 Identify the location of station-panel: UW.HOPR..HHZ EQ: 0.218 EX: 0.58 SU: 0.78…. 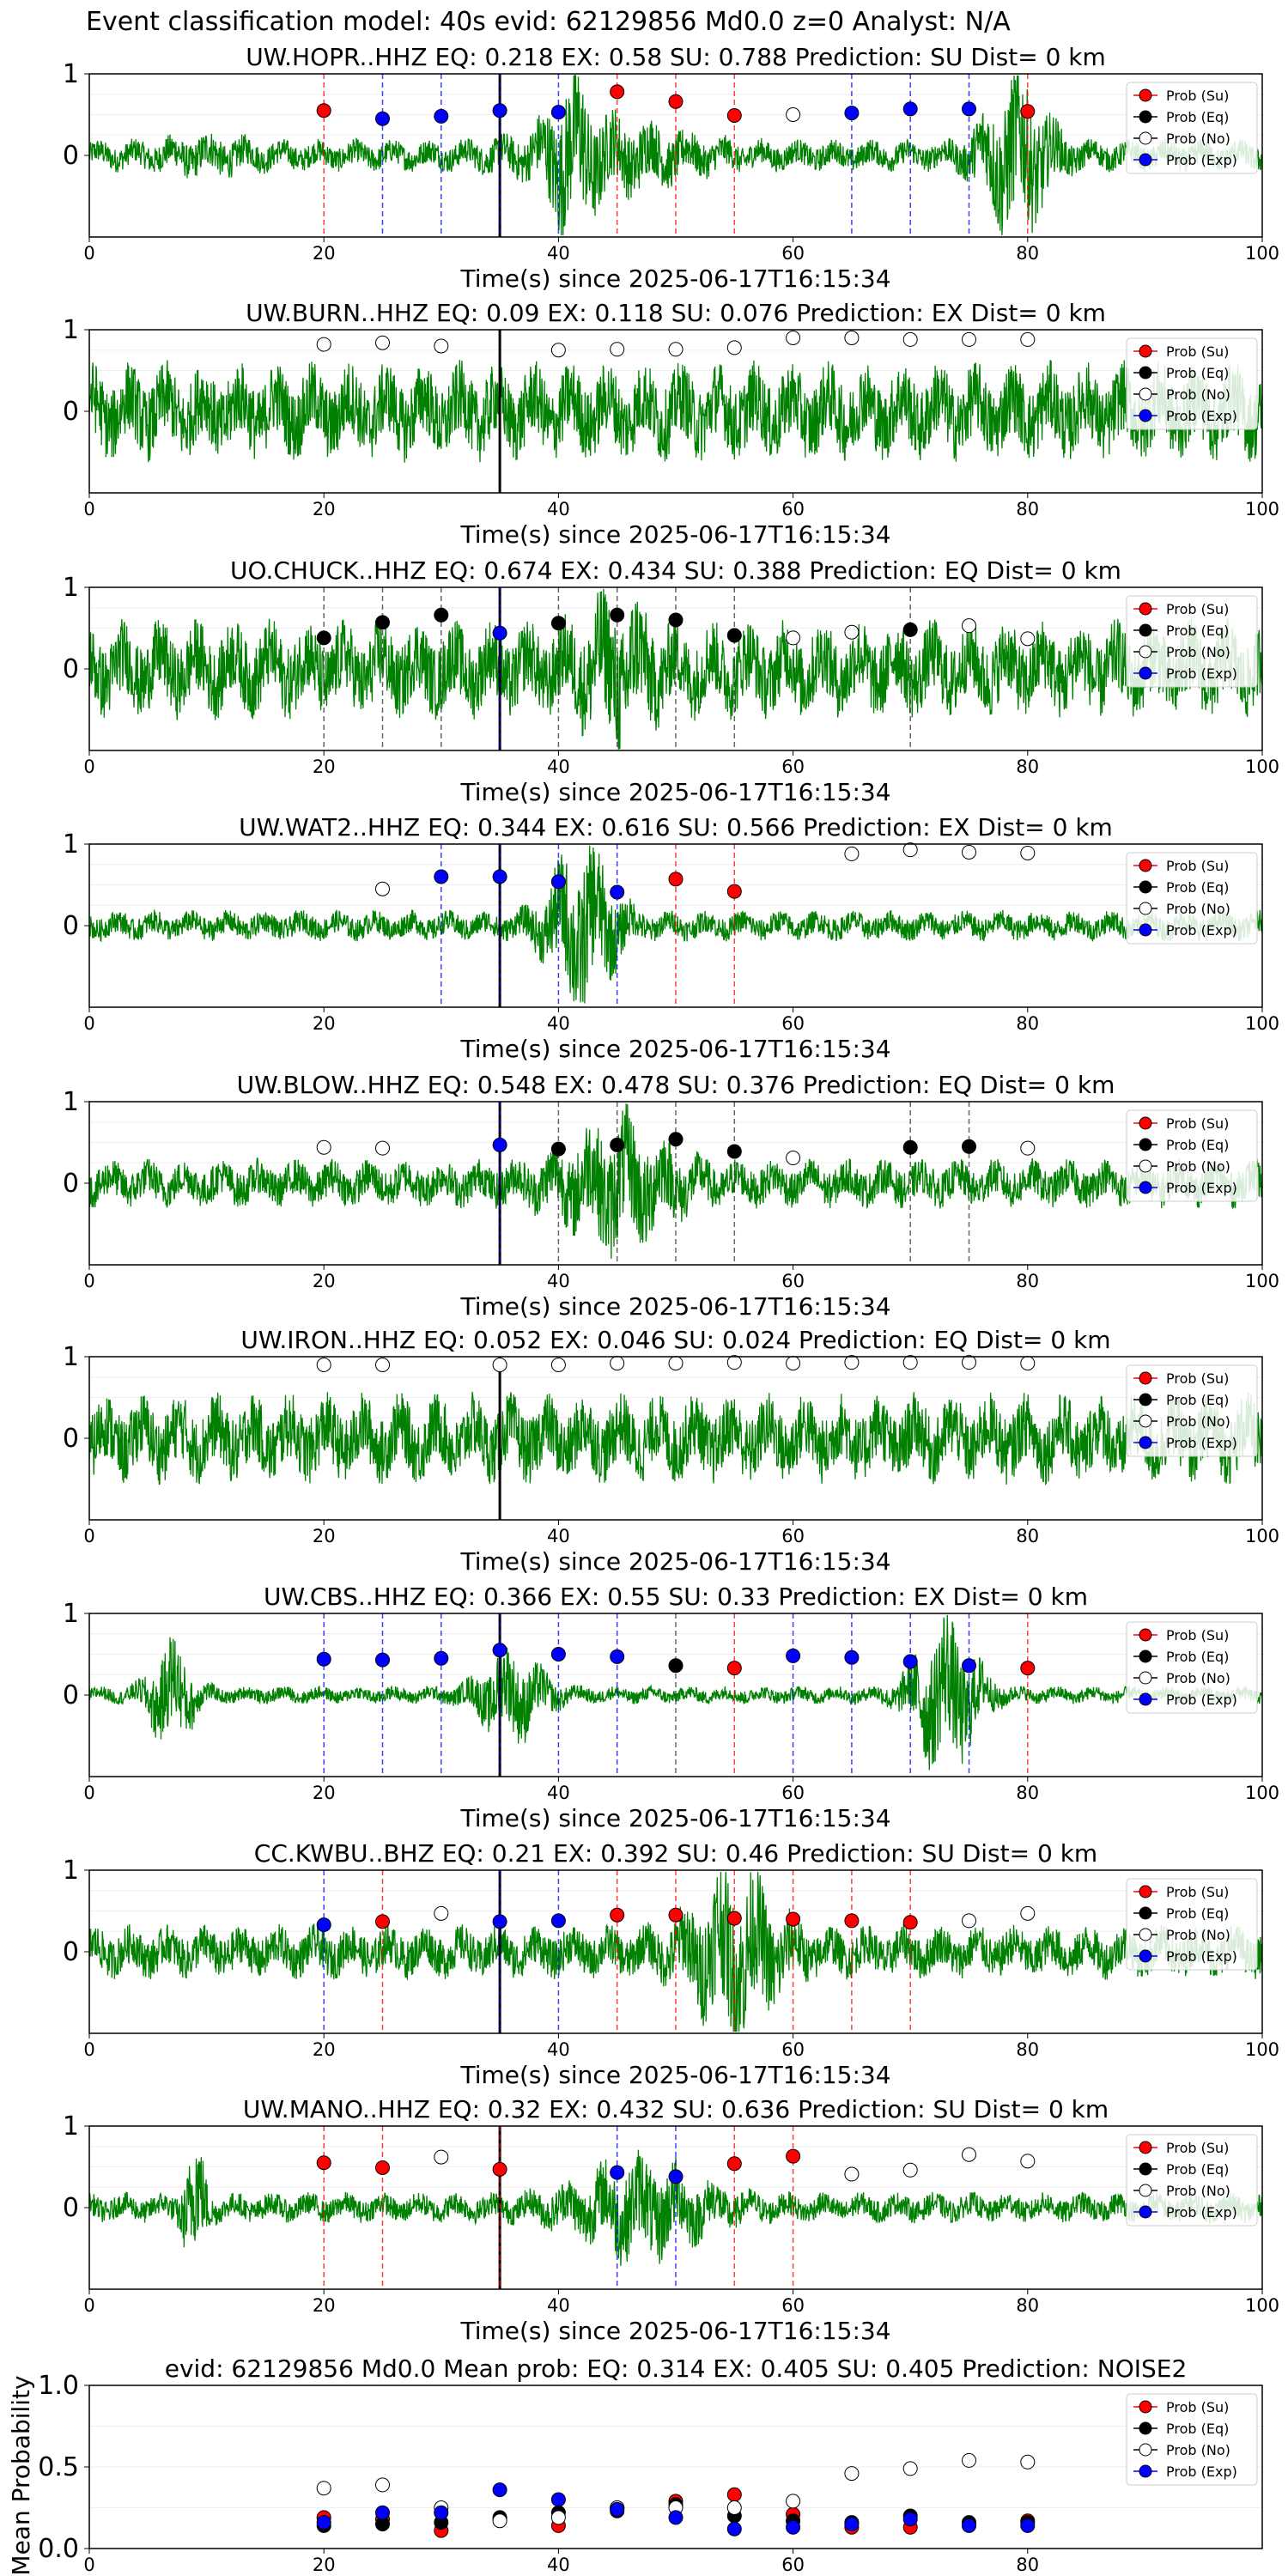
(671, 168).